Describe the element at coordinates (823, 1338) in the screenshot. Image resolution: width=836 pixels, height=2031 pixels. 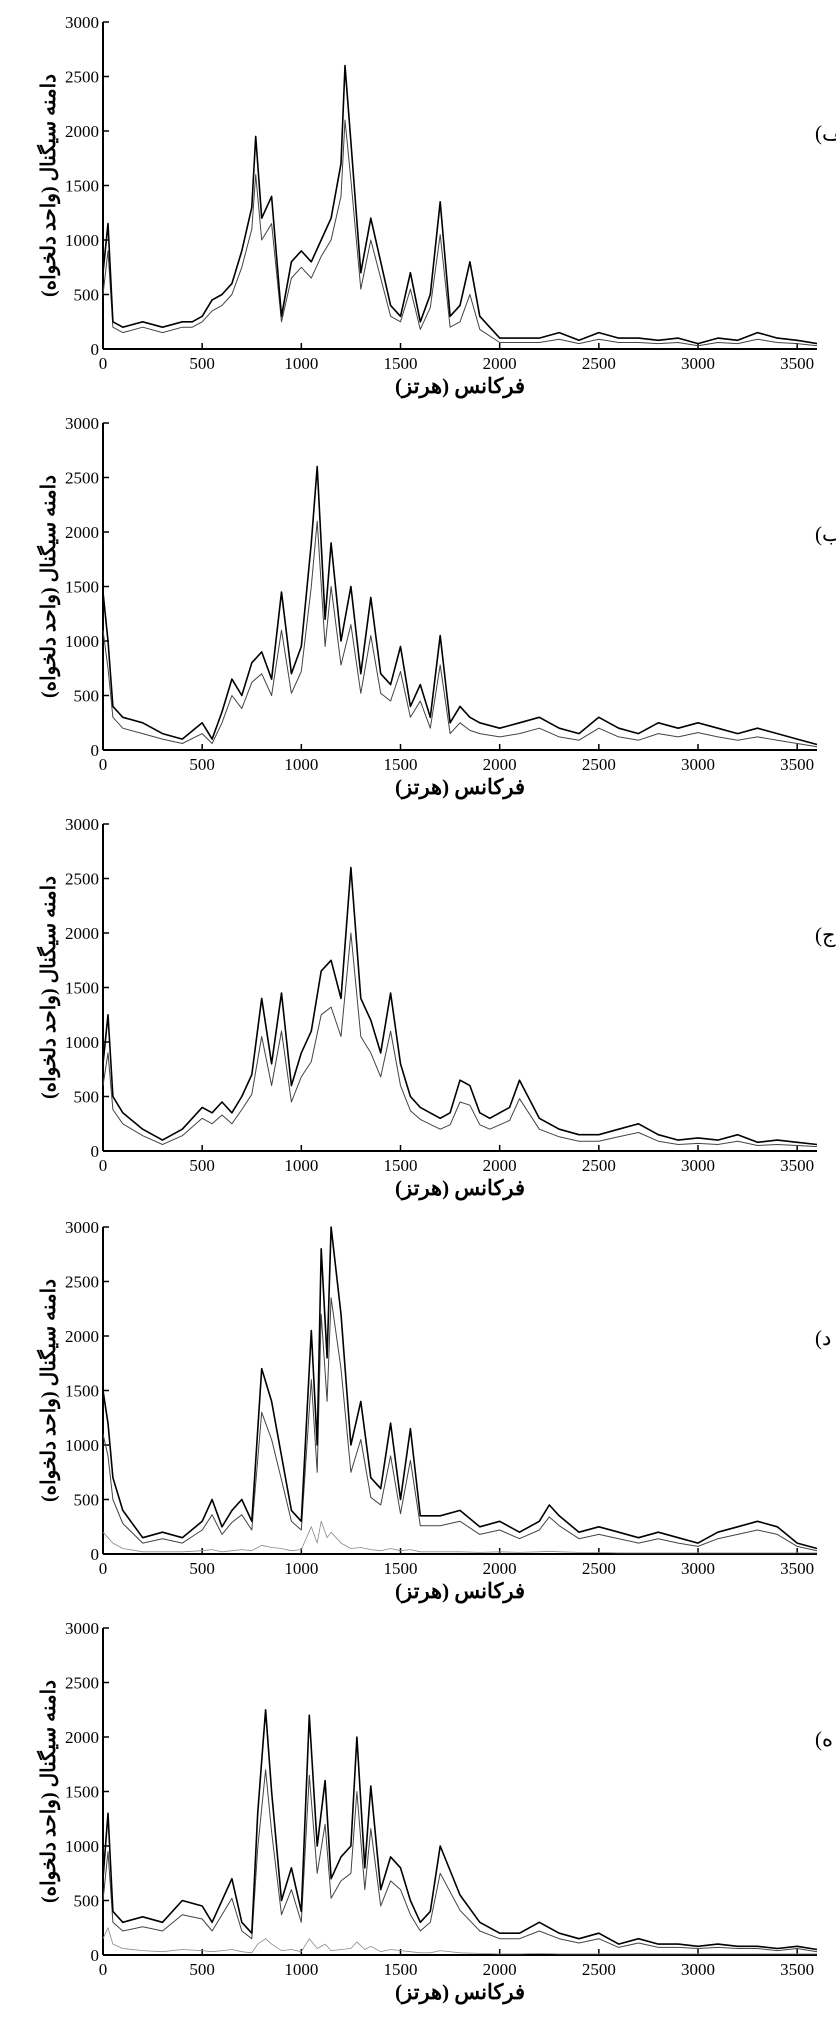
I see `panel-label: د)` at that location.